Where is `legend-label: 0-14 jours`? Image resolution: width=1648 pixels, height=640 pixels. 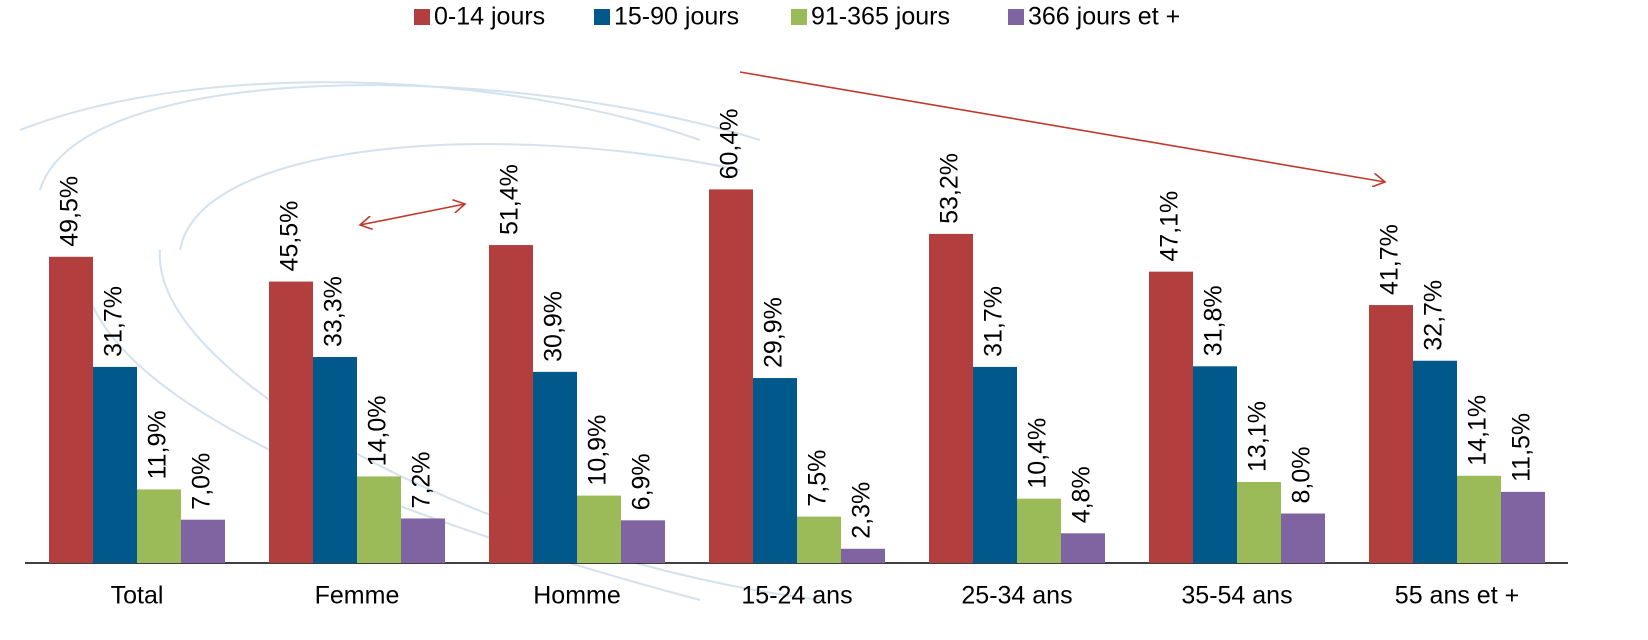
legend-label: 0-14 jours is located at coordinates (489, 17).